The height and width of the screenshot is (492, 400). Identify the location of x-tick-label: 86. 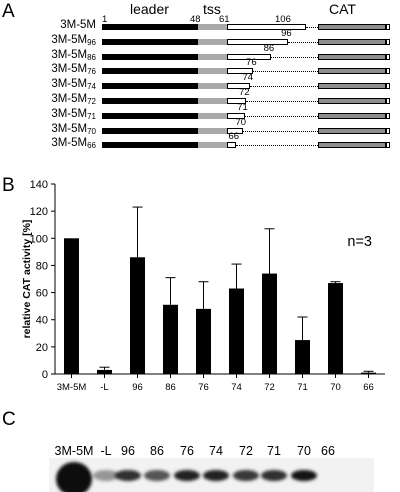
(170, 387).